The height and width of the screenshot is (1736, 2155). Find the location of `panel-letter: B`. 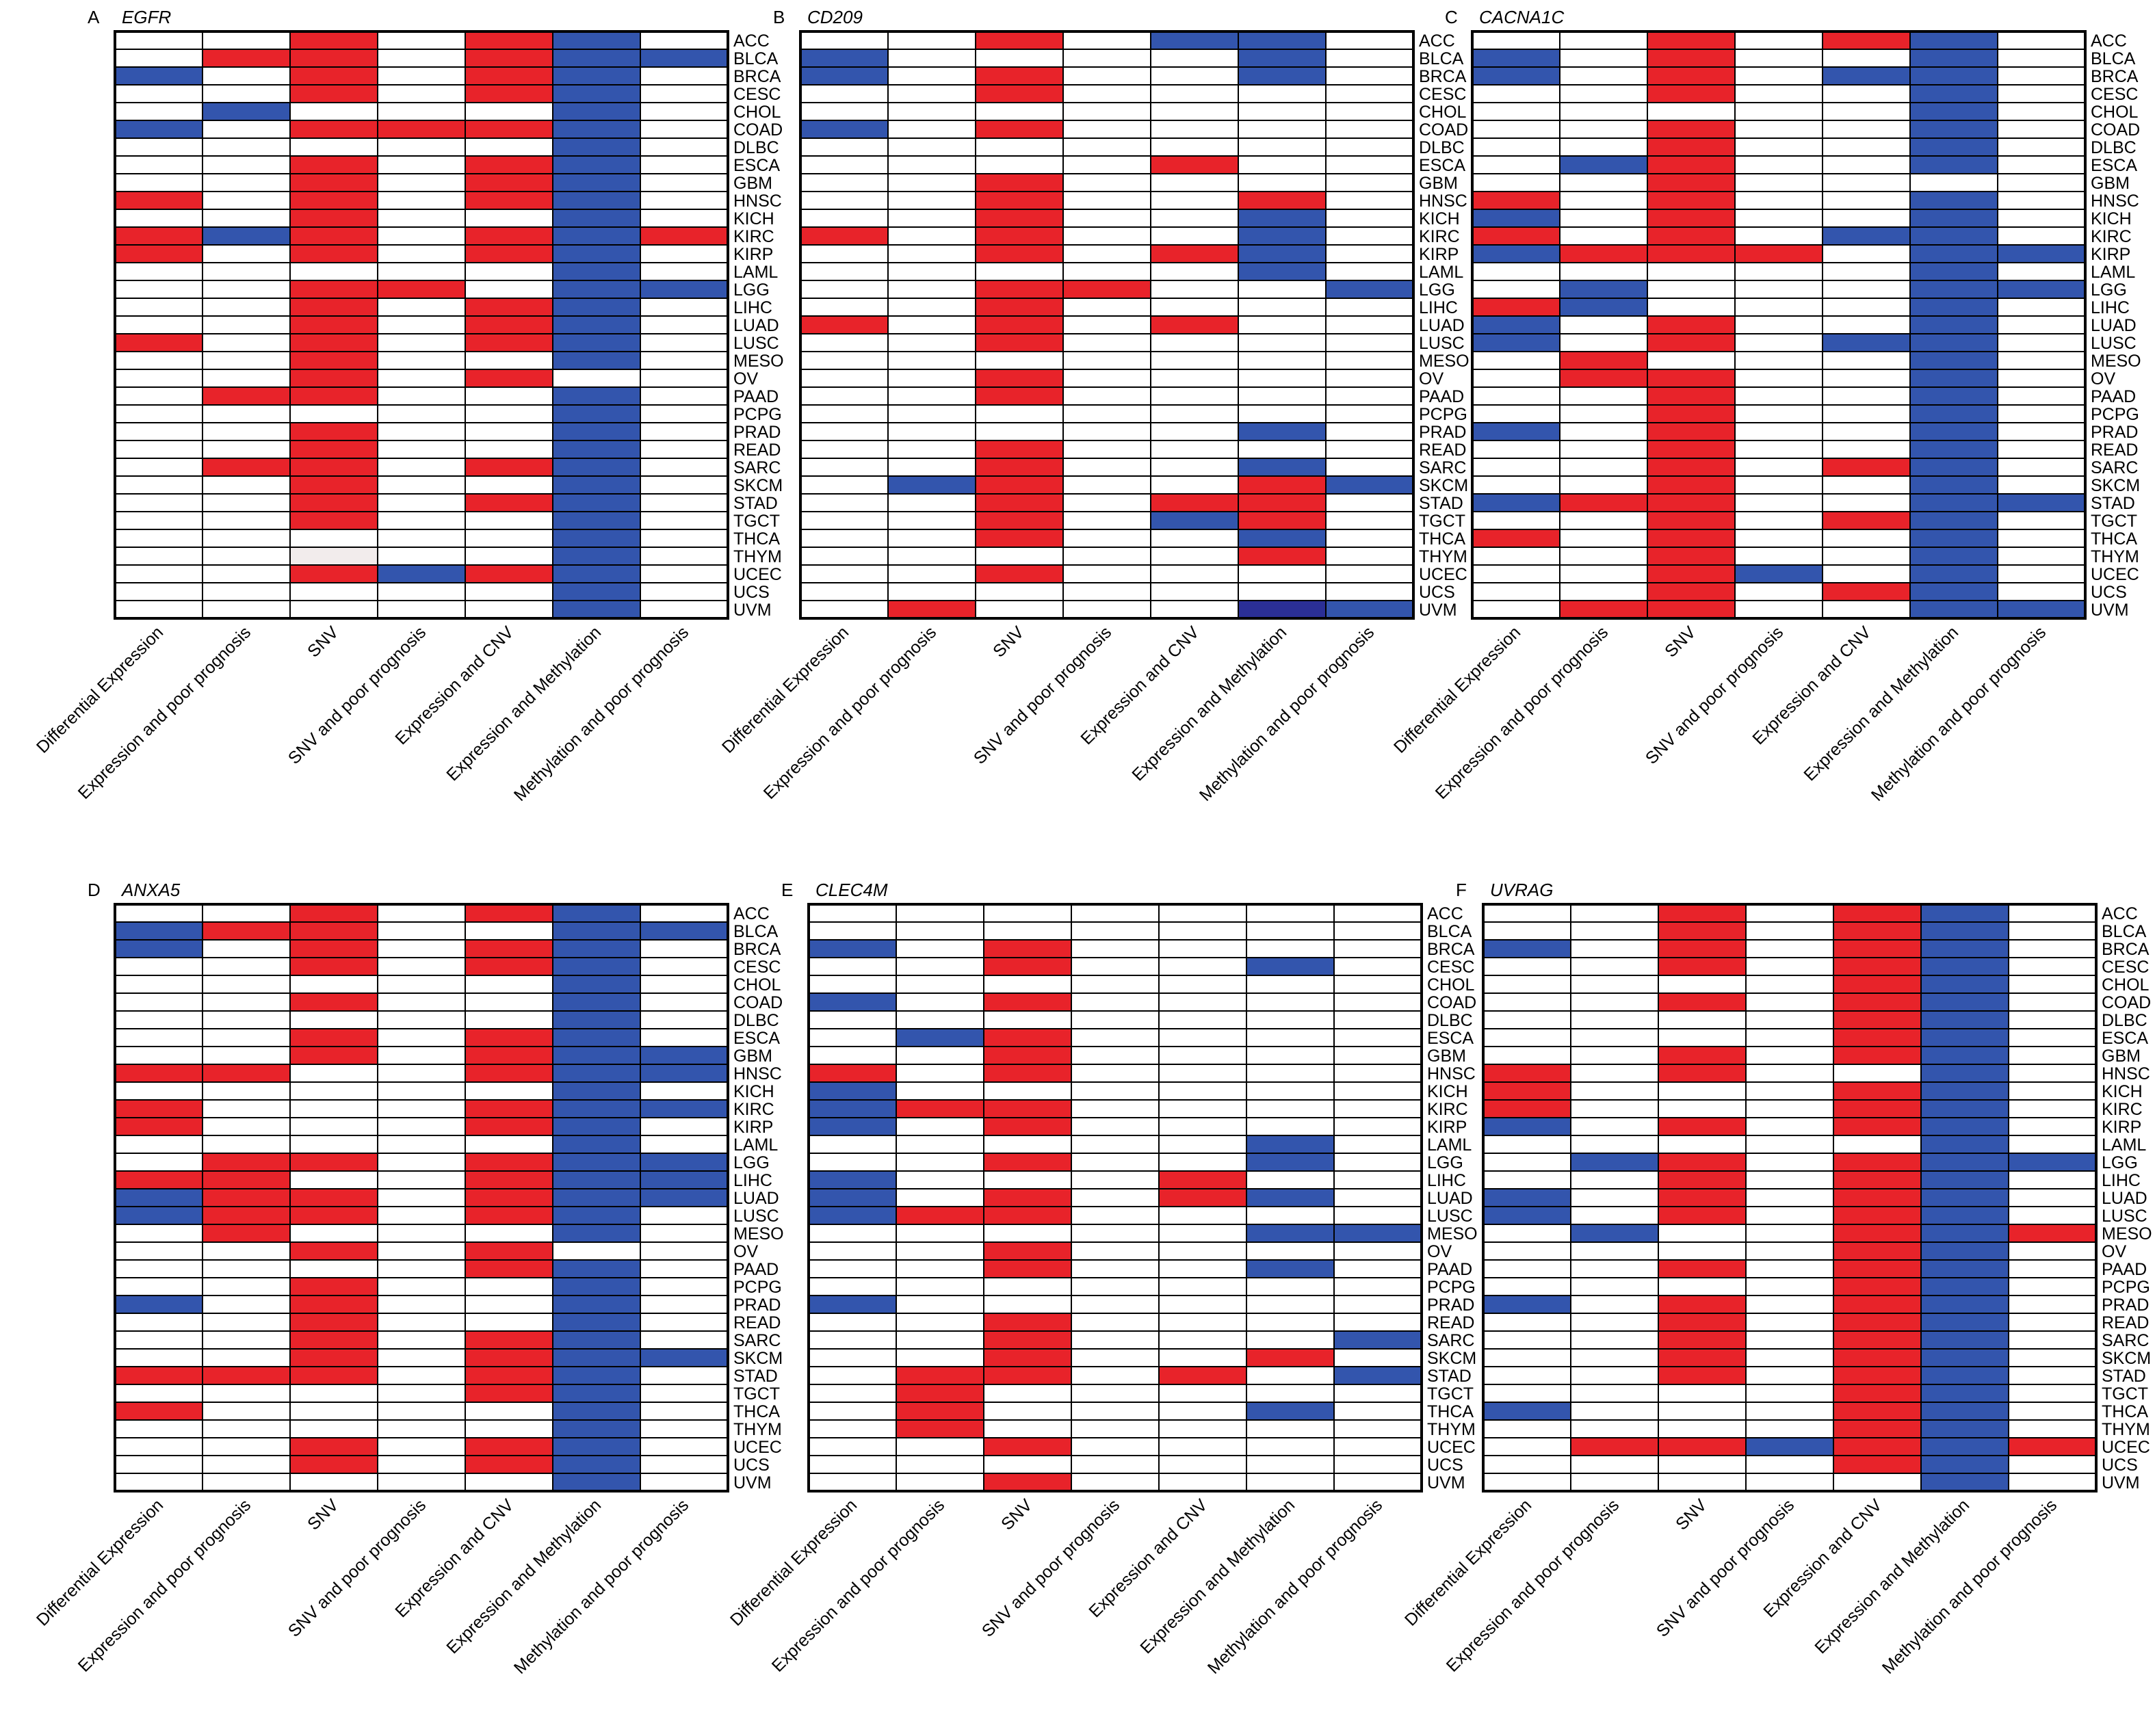

panel-letter: B is located at coordinates (779, 17).